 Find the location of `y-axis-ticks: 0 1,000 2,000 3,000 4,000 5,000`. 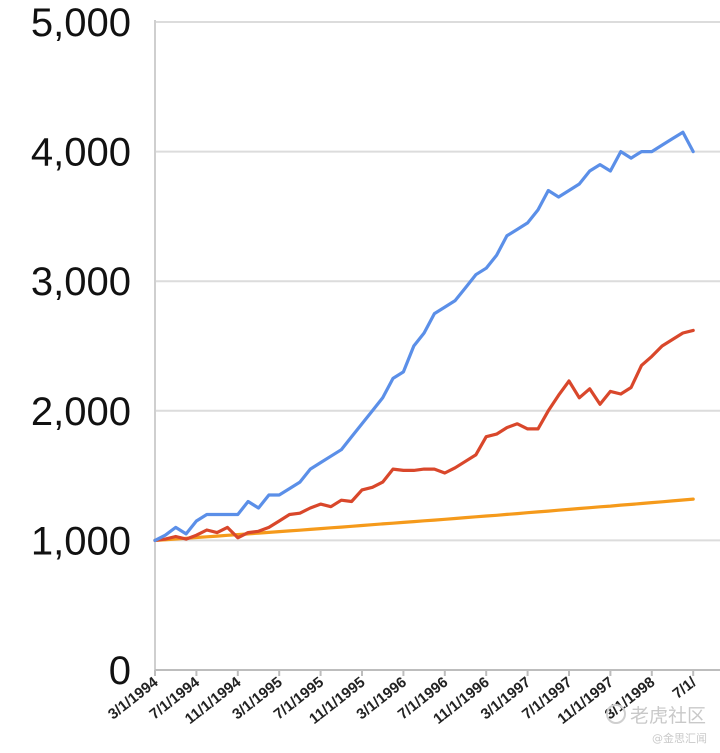

y-axis-ticks: 0 1,000 2,000 3,000 4,000 5,000 is located at coordinates (81, 347).